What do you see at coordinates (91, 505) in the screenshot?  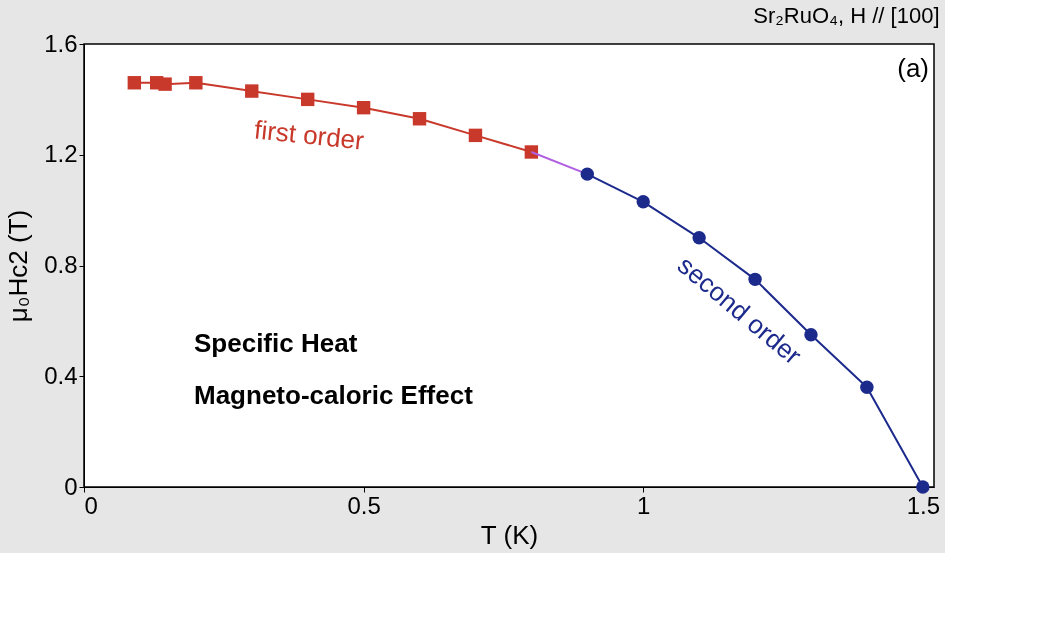 I see `x-tick-label: 0` at bounding box center [91, 505].